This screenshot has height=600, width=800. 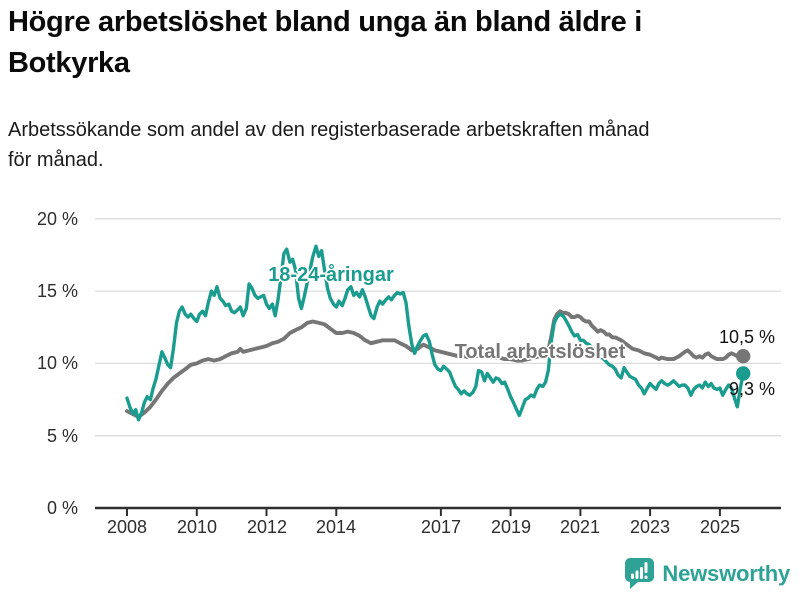 I want to click on end-value-label-young: 9,3 %, so click(x=751, y=389).